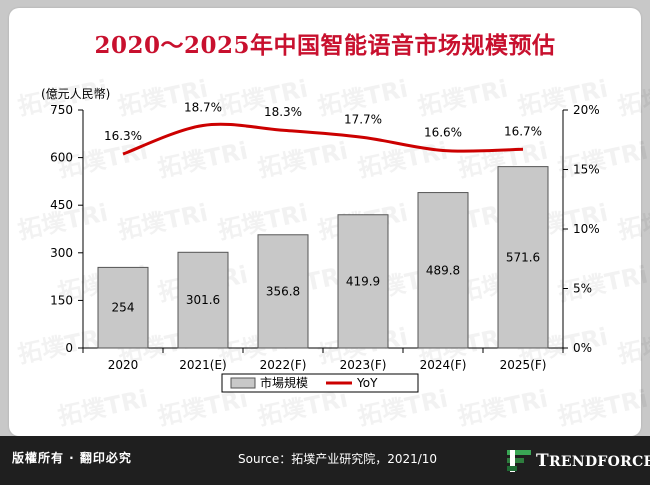 This screenshot has height=485, width=650. I want to click on legend-label-line: YoY, so click(367, 383).